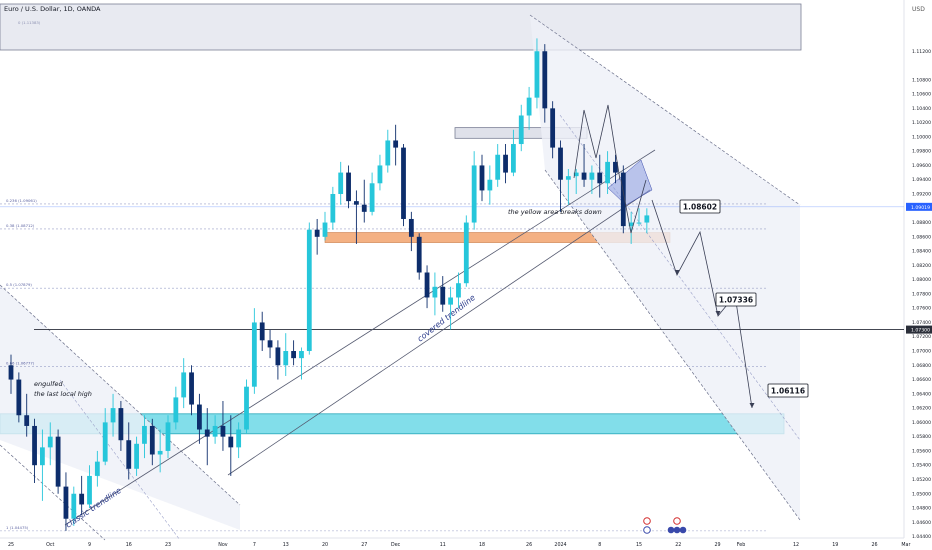 This screenshot has width=932, height=550. I want to click on economic-events, so click(665, 525).